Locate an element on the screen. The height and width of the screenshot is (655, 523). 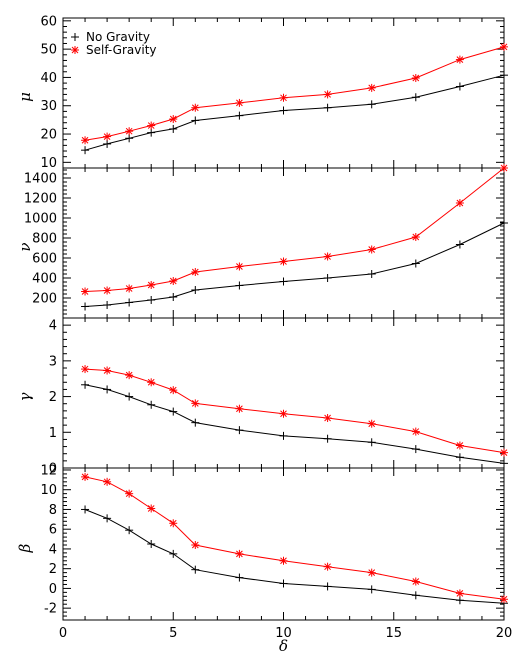
y-tick-label: 40 is located at coordinates (48, 78).